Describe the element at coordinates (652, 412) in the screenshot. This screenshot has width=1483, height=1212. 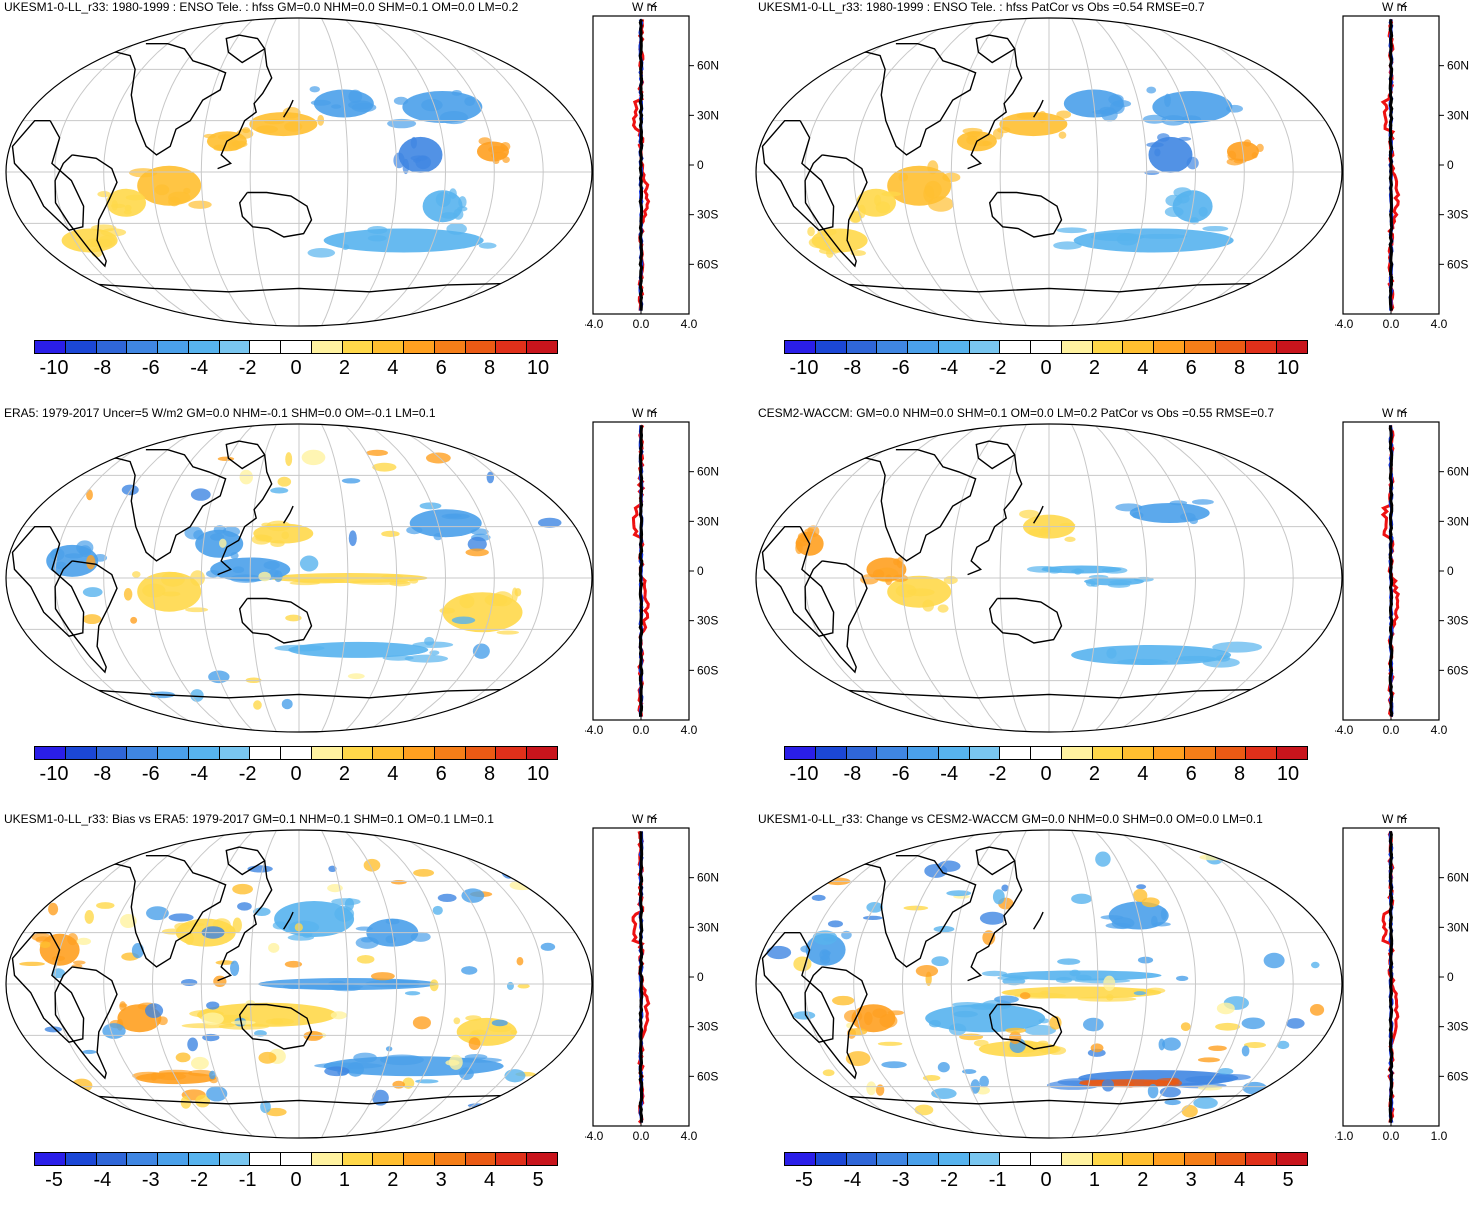
I see `profile-unit-sup: -2` at that location.